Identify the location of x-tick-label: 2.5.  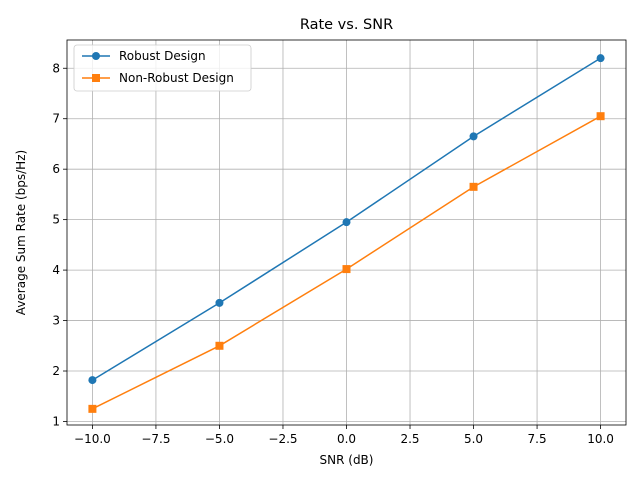
(409, 439).